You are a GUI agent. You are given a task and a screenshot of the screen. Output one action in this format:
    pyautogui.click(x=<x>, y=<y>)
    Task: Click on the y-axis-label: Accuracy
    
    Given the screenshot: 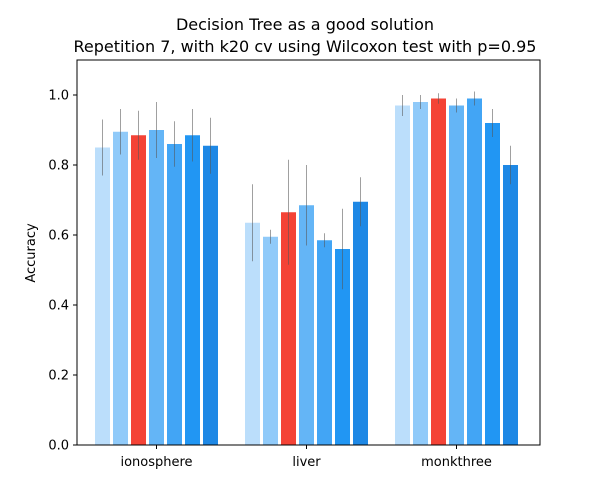 What is the action you would take?
    pyautogui.click(x=31, y=253)
    